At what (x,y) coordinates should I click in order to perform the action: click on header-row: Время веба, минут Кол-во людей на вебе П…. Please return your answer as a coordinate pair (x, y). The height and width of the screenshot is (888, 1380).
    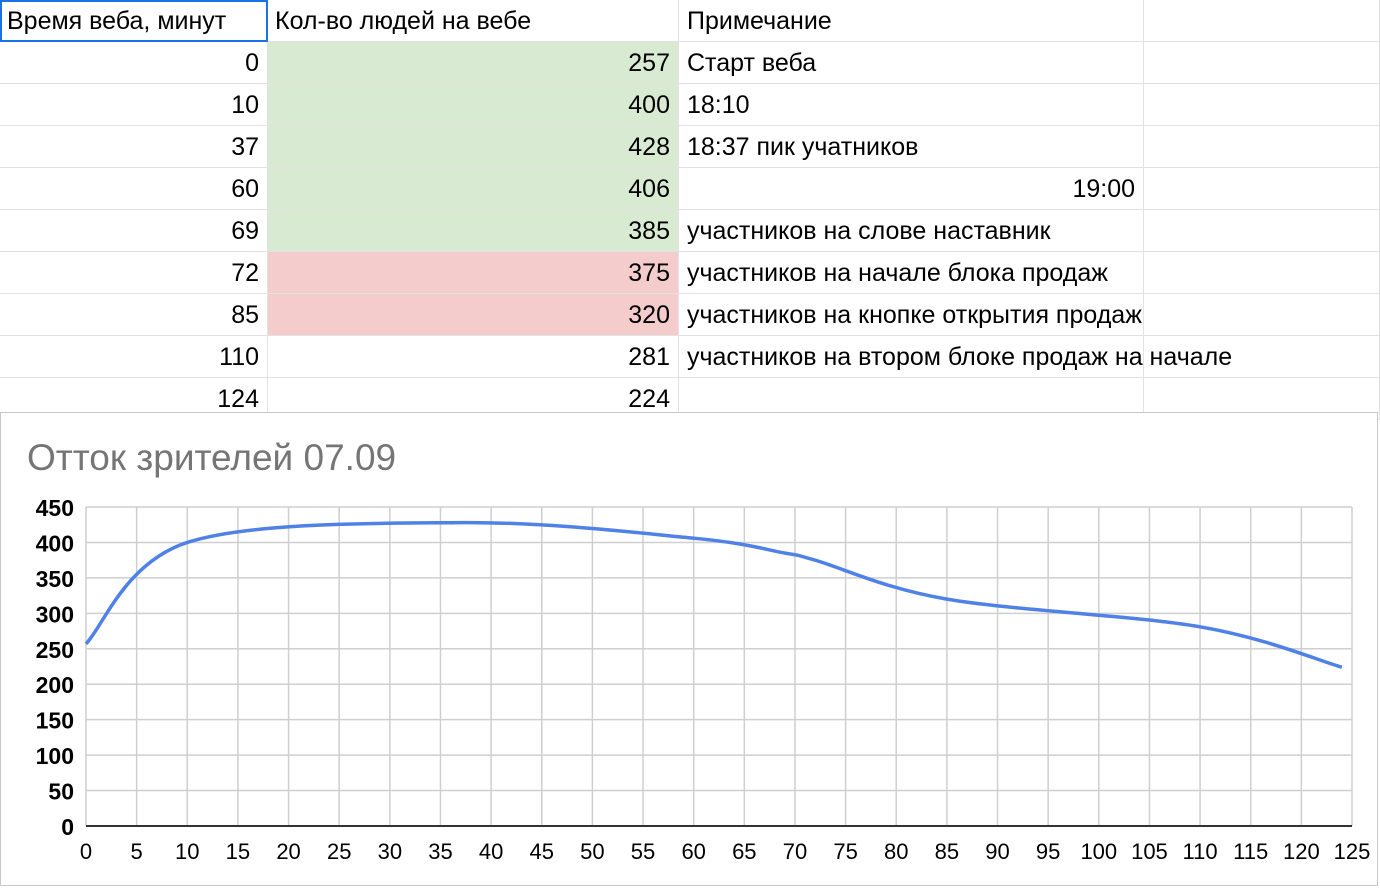
    Looking at the image, I should click on (690, 21).